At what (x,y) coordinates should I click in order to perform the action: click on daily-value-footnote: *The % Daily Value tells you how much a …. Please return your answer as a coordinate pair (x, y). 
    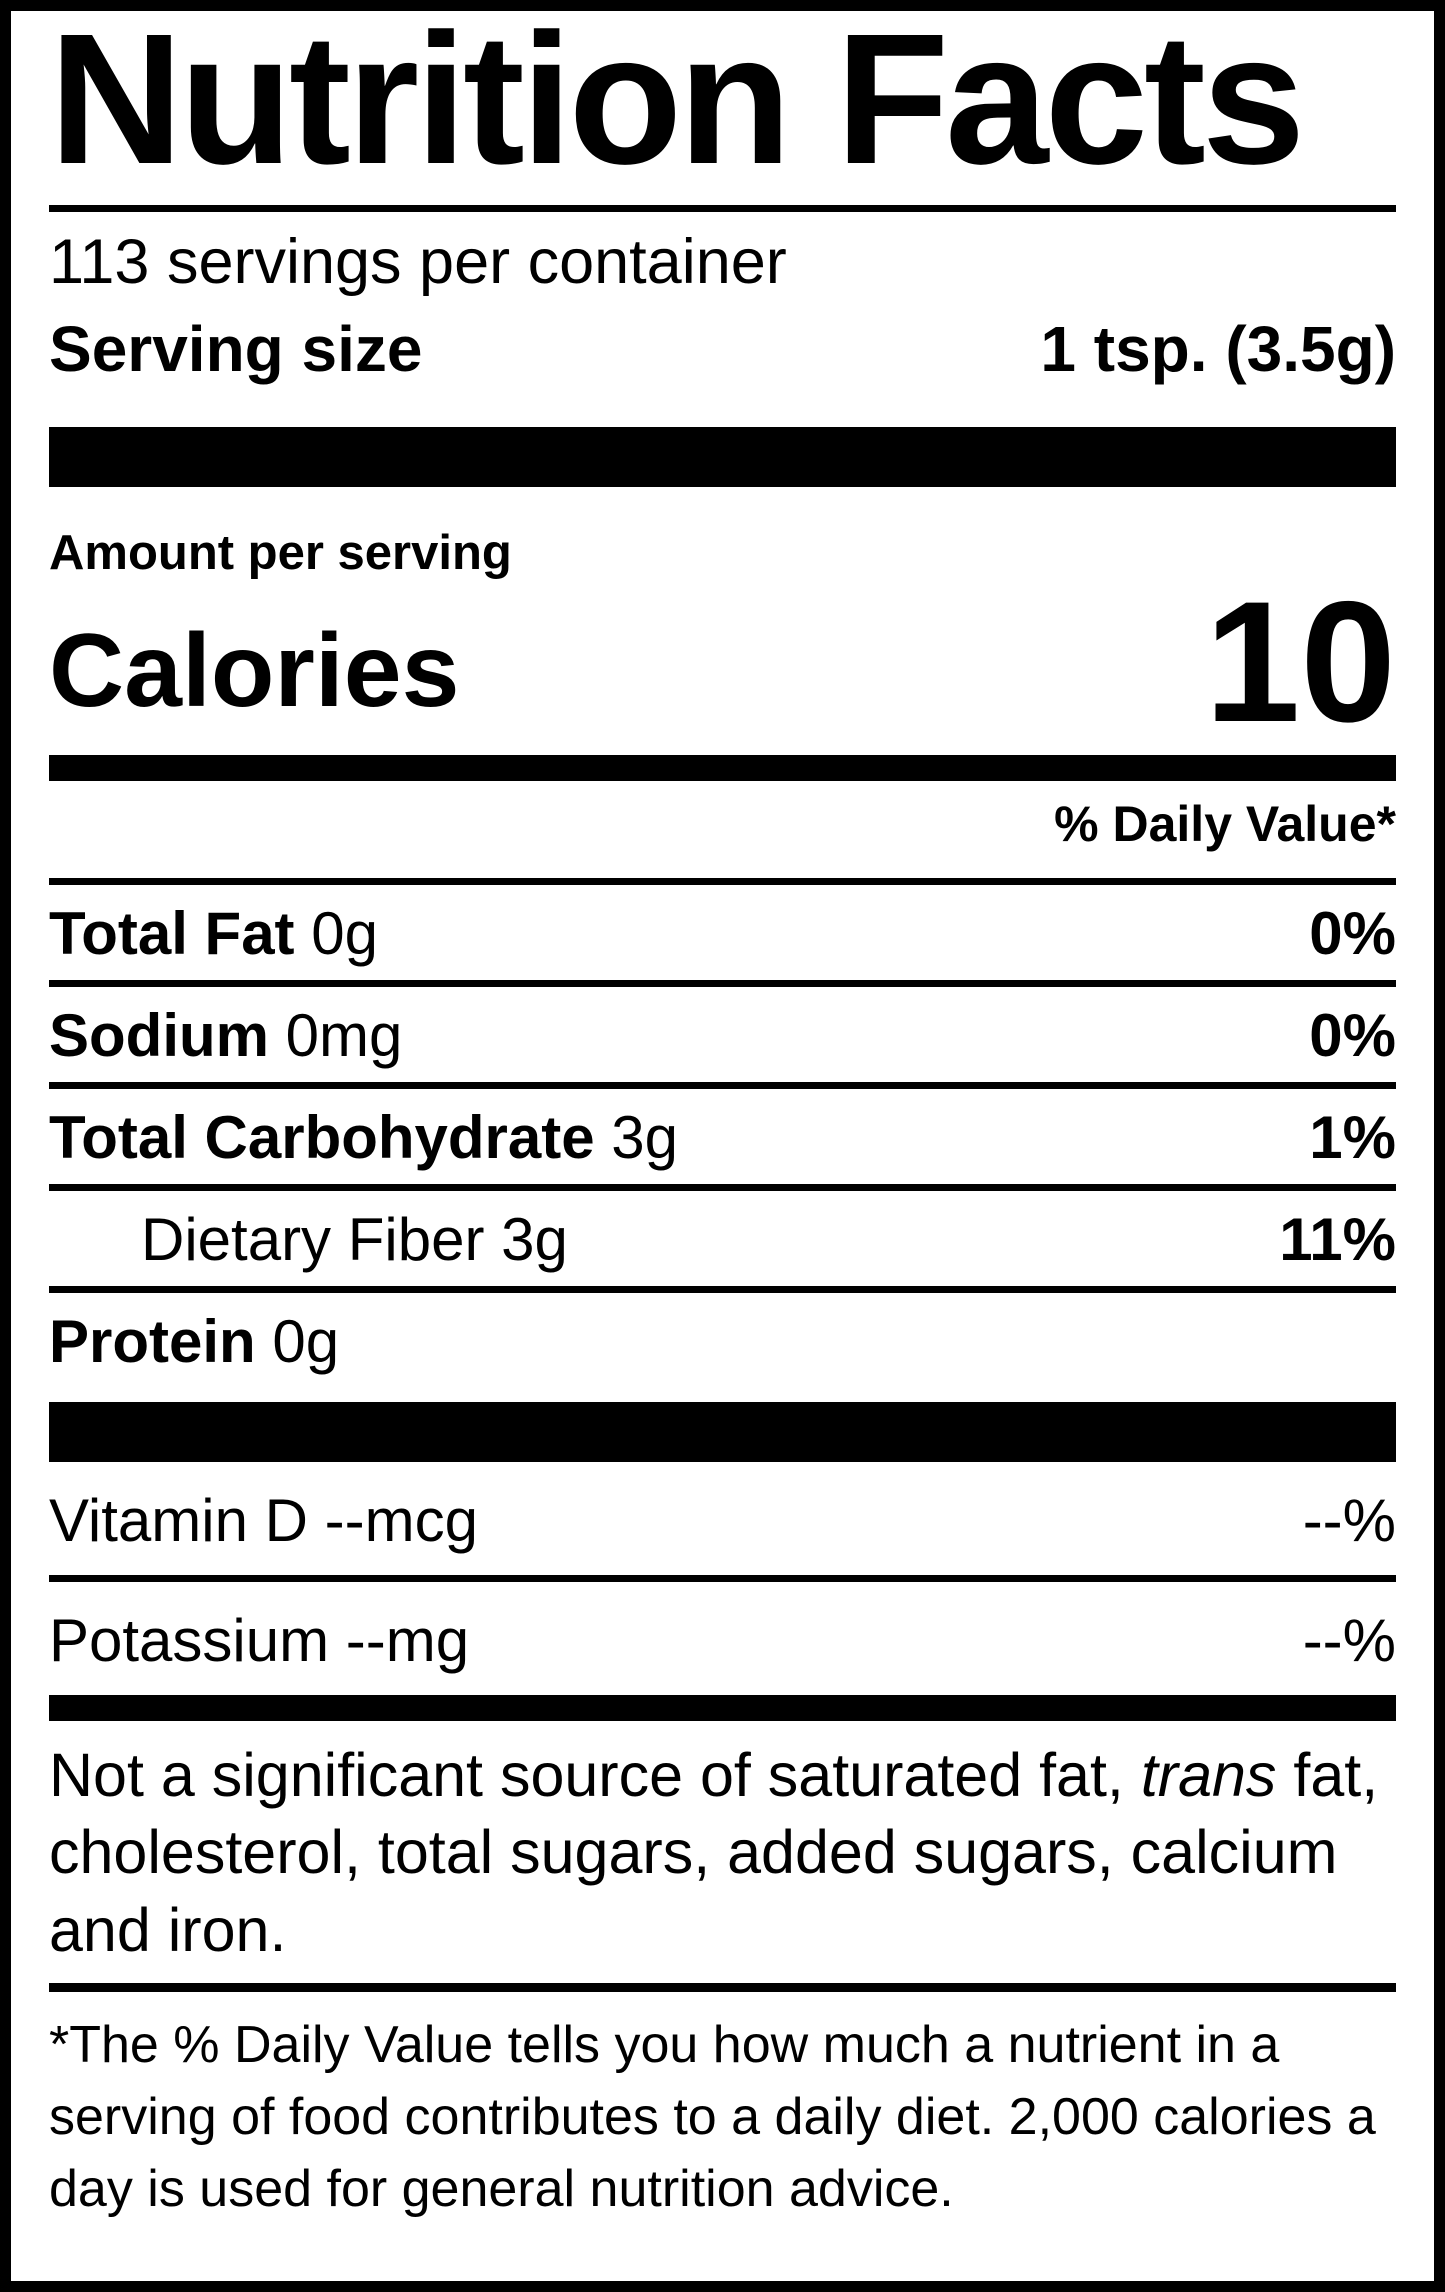
    Looking at the image, I should click on (712, 2117).